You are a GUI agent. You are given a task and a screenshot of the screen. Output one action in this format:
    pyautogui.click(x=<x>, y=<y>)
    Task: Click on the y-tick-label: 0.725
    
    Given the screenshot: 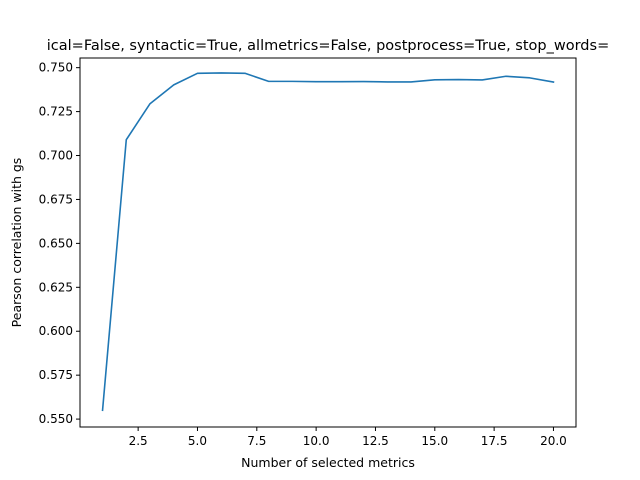 What is the action you would take?
    pyautogui.click(x=56, y=112)
    